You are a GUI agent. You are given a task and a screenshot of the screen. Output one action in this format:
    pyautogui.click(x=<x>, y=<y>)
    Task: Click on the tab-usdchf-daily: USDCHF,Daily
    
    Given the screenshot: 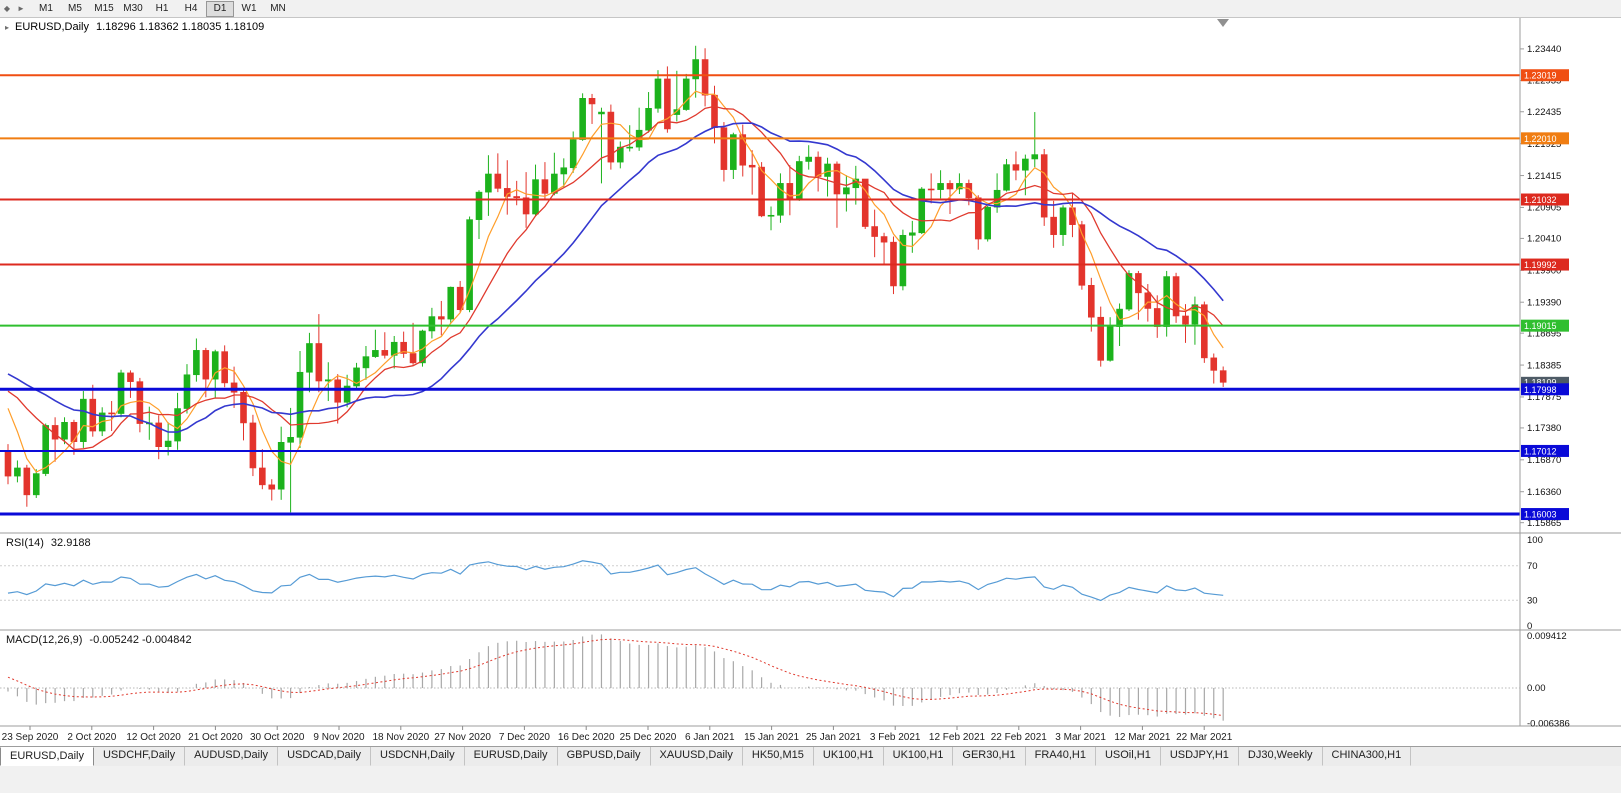 What is the action you would take?
    pyautogui.click(x=140, y=756)
    